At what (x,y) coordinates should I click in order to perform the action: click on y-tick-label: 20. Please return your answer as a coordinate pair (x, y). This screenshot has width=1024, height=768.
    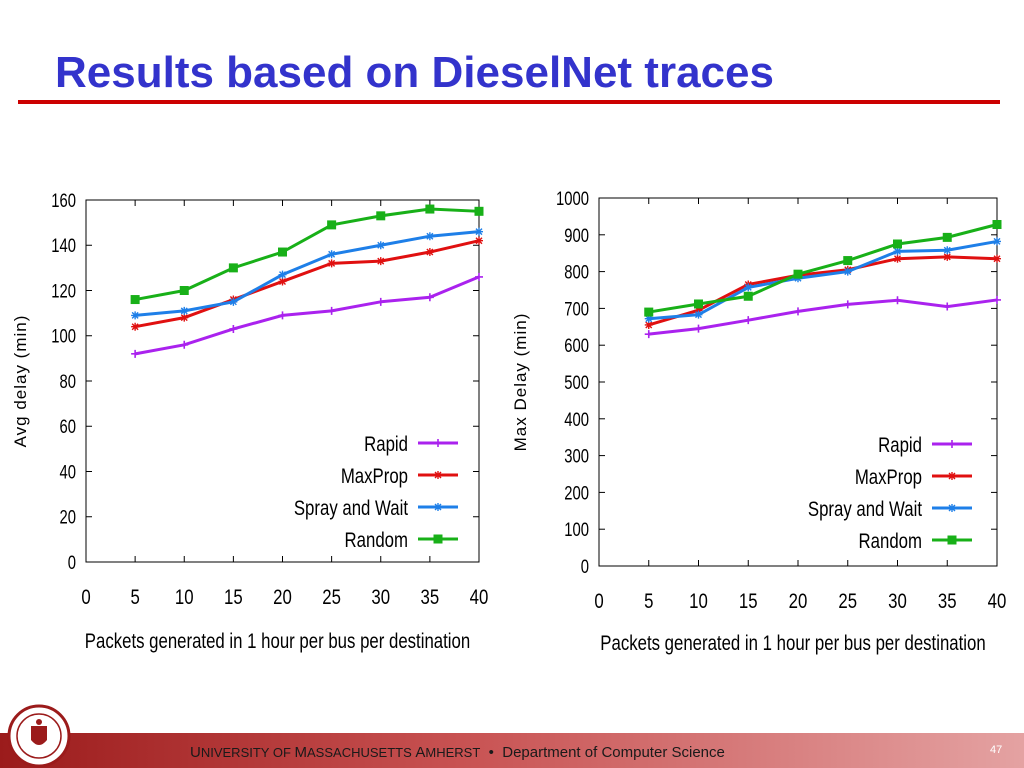
    Looking at the image, I should click on (68, 517).